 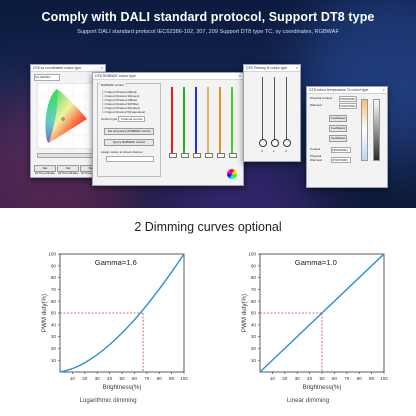 What do you see at coordinates (208, 227) in the screenshot?
I see `section-title: 2 Dimming curves optional` at bounding box center [208, 227].